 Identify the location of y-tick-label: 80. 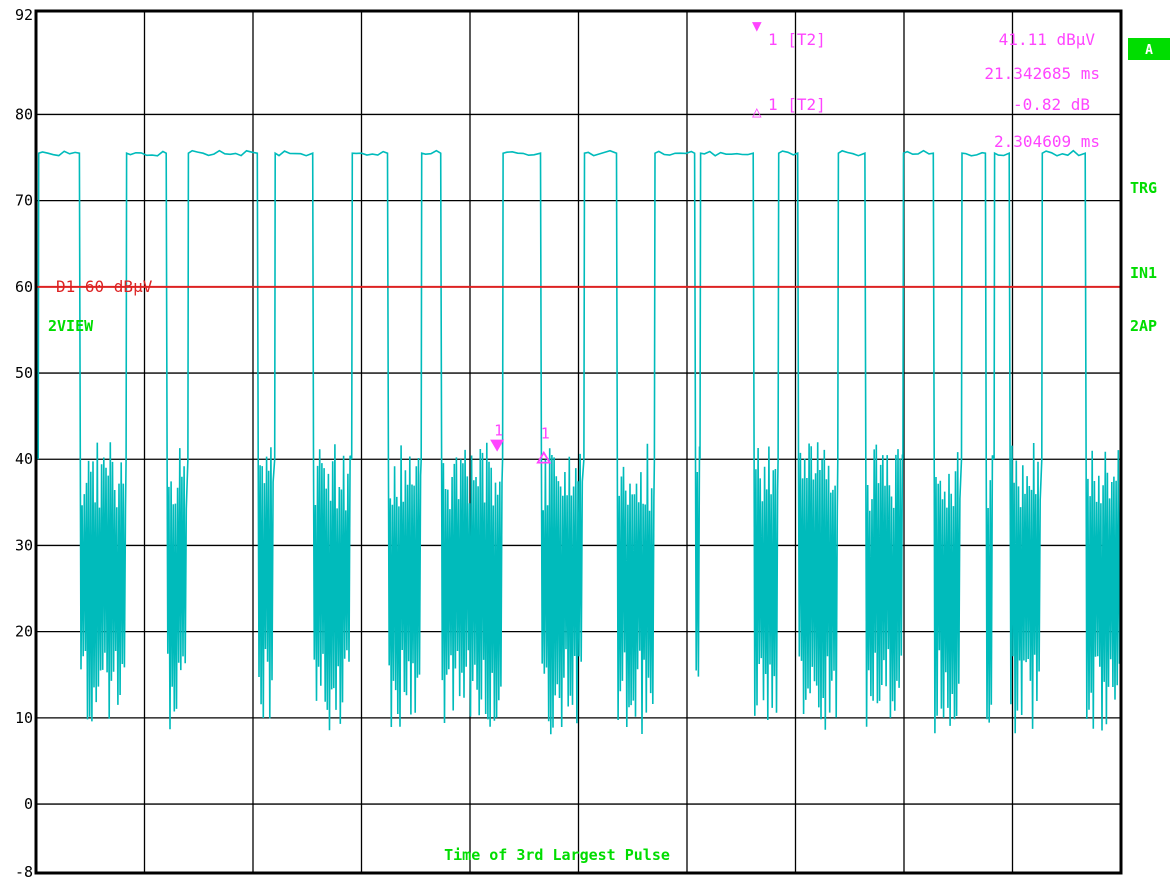
(24, 114).